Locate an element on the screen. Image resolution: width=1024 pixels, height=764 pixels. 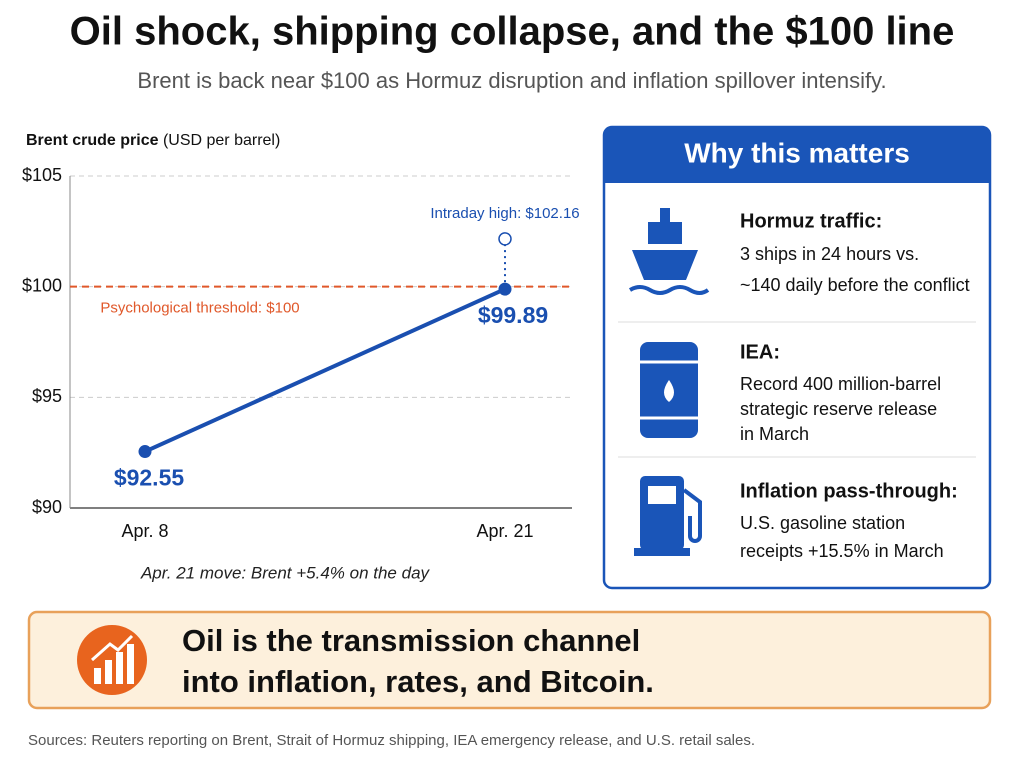
pump-icon is located at coordinates (668, 516).